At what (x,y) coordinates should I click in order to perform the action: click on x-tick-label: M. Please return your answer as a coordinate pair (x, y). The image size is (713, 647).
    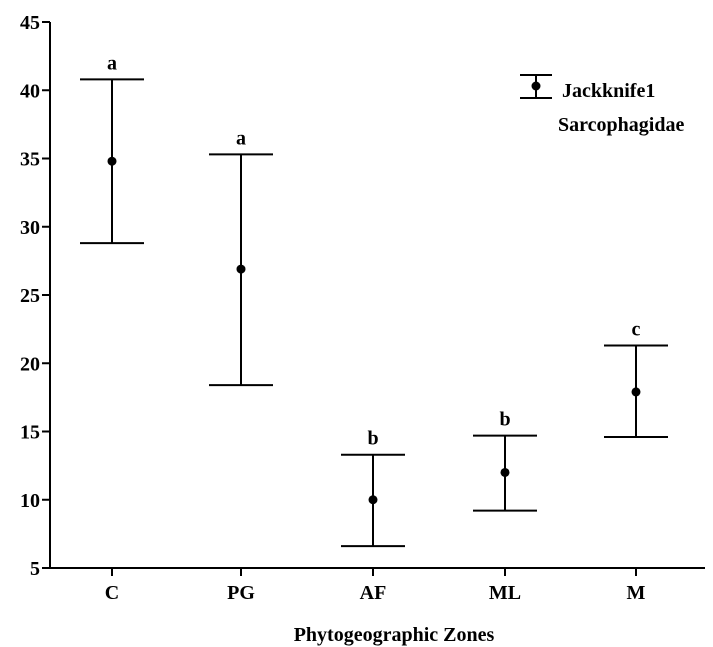
    Looking at the image, I should click on (636, 593).